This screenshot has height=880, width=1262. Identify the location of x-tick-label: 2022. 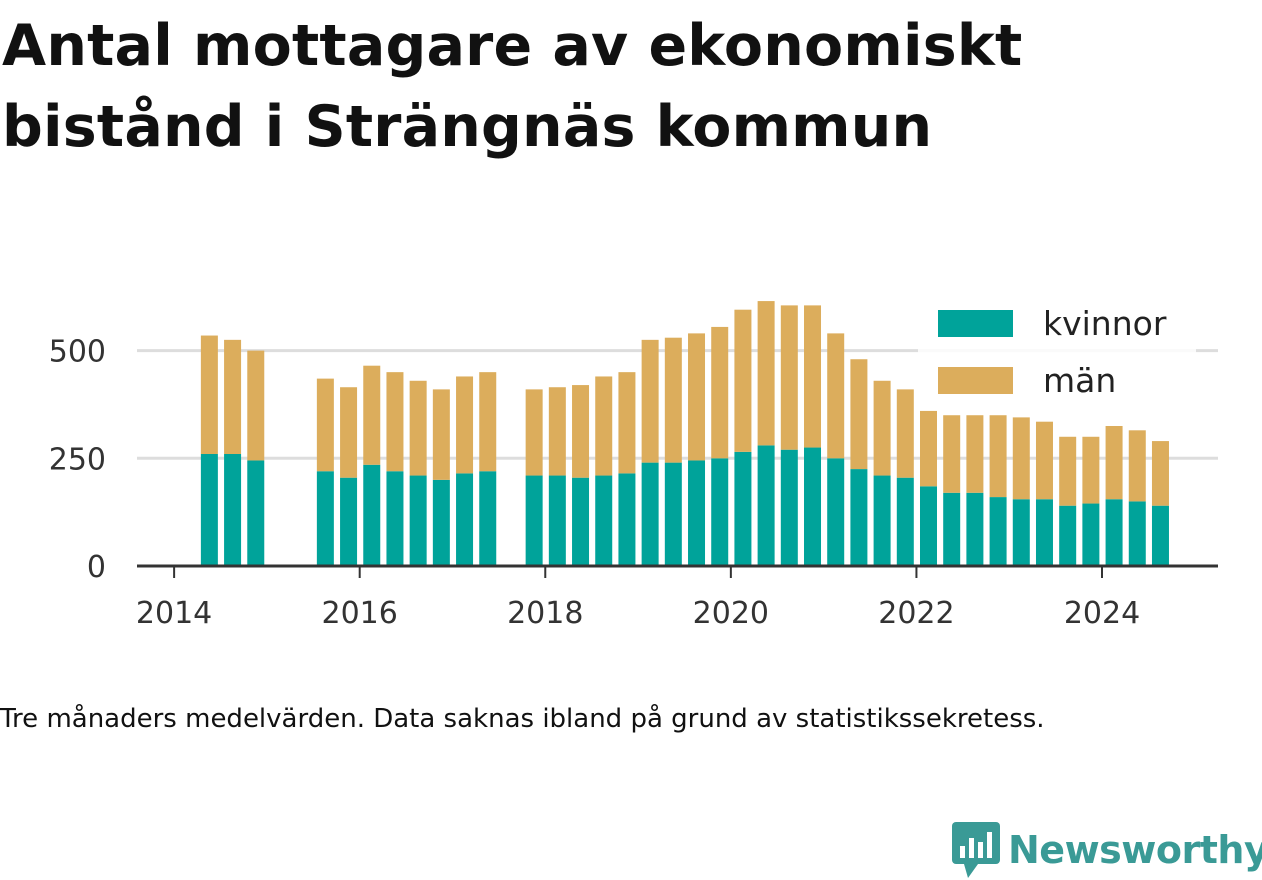
(916, 613).